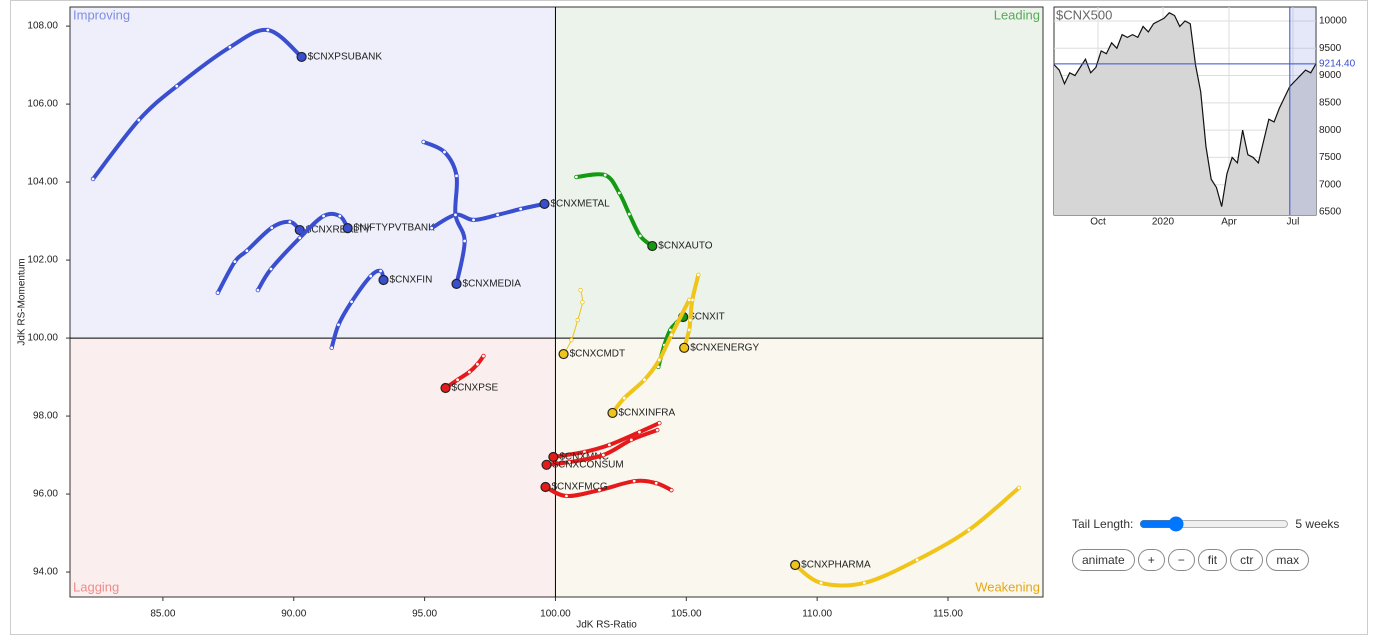 This screenshot has height=637, width=1373. I want to click on controls: Tail Length: 5 weeks animate + − fit ctr max, so click(1217, 542).